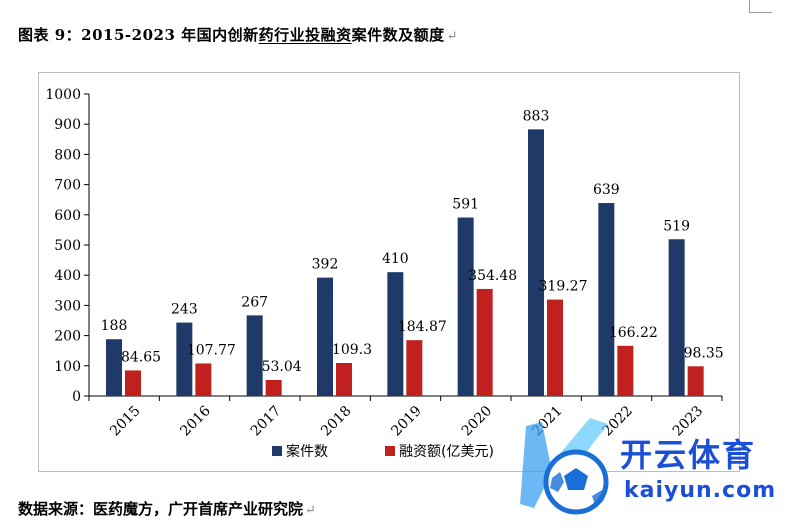 This screenshot has height=532, width=800. What do you see at coordinates (133, 383) in the screenshot?
I see `bar-amount-2015` at bounding box center [133, 383].